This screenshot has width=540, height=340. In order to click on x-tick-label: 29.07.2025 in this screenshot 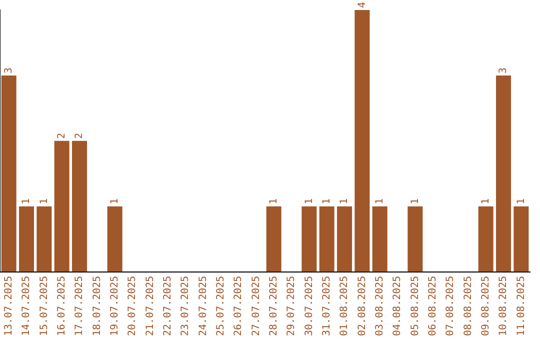, I will do `click(292, 306)`.